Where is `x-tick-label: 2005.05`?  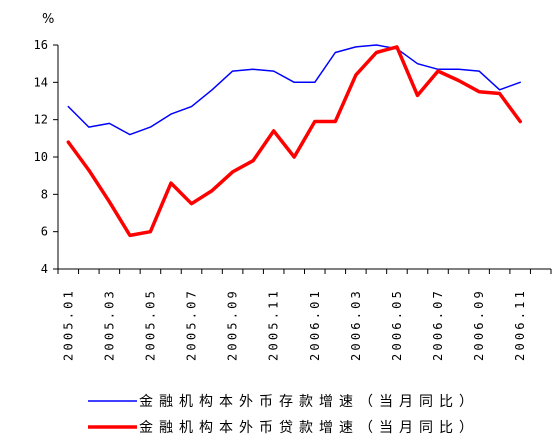 x-tick-label: 2005.05 is located at coordinates (150, 324).